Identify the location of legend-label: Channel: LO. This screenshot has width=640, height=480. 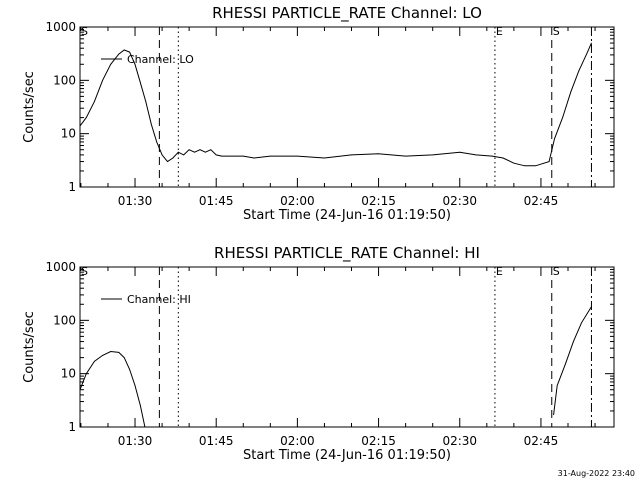
(160, 59).